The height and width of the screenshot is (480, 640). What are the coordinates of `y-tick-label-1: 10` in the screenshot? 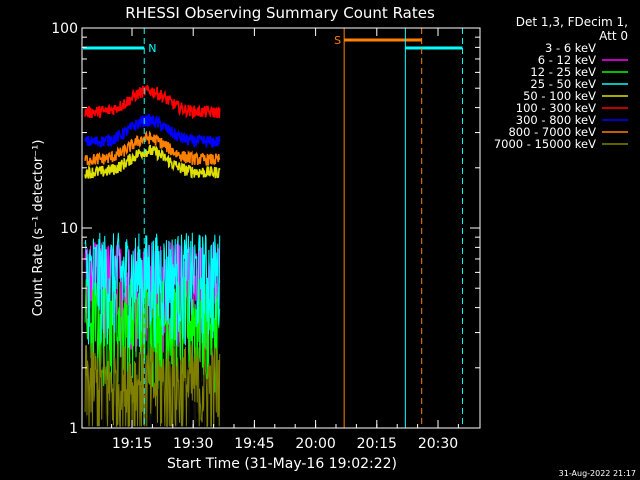 It's located at (69, 229).